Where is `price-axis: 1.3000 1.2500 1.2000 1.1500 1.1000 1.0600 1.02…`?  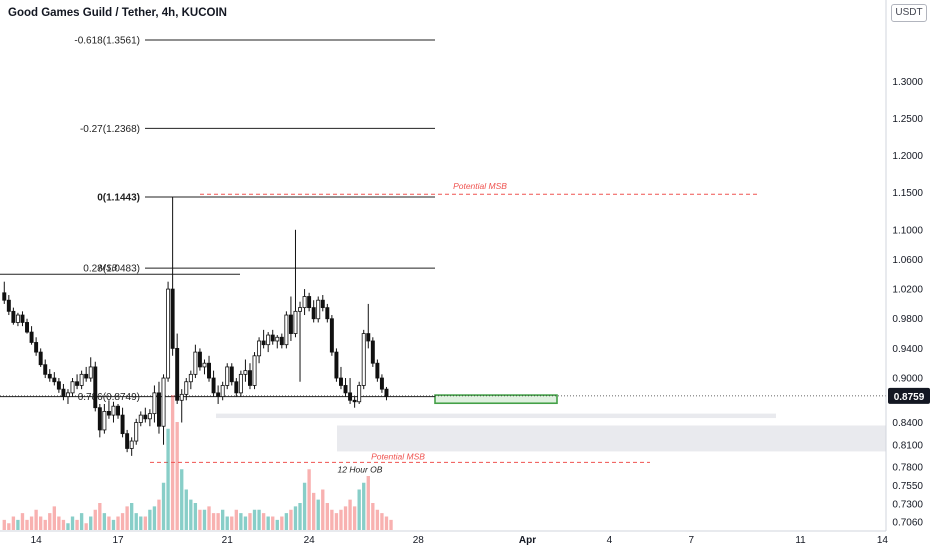
price-axis: 1.3000 1.2500 1.2000 1.1500 1.1000 1.0600 1.02… is located at coordinates (908, 266).